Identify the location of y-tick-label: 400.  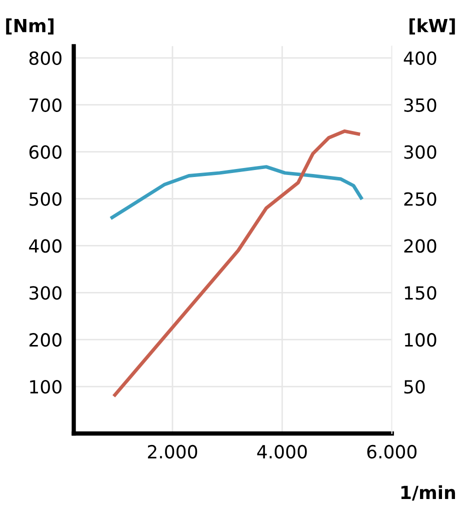
(45, 246).